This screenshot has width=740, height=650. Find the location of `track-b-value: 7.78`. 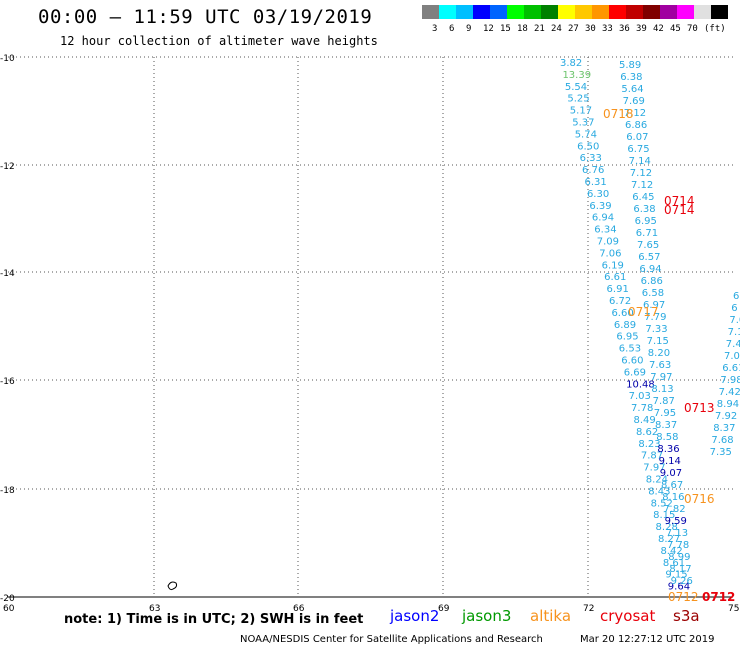

track-b-value: 7.78 is located at coordinates (678, 545).